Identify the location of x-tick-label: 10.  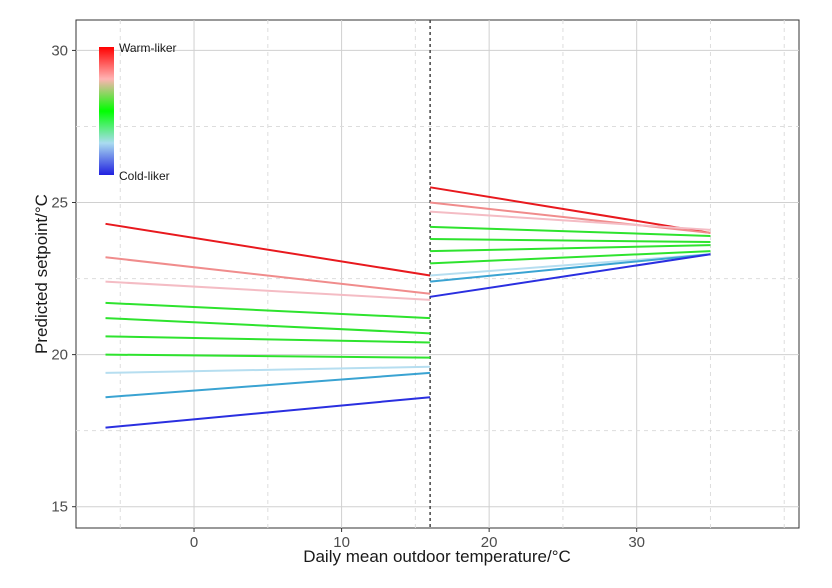
(341, 542).